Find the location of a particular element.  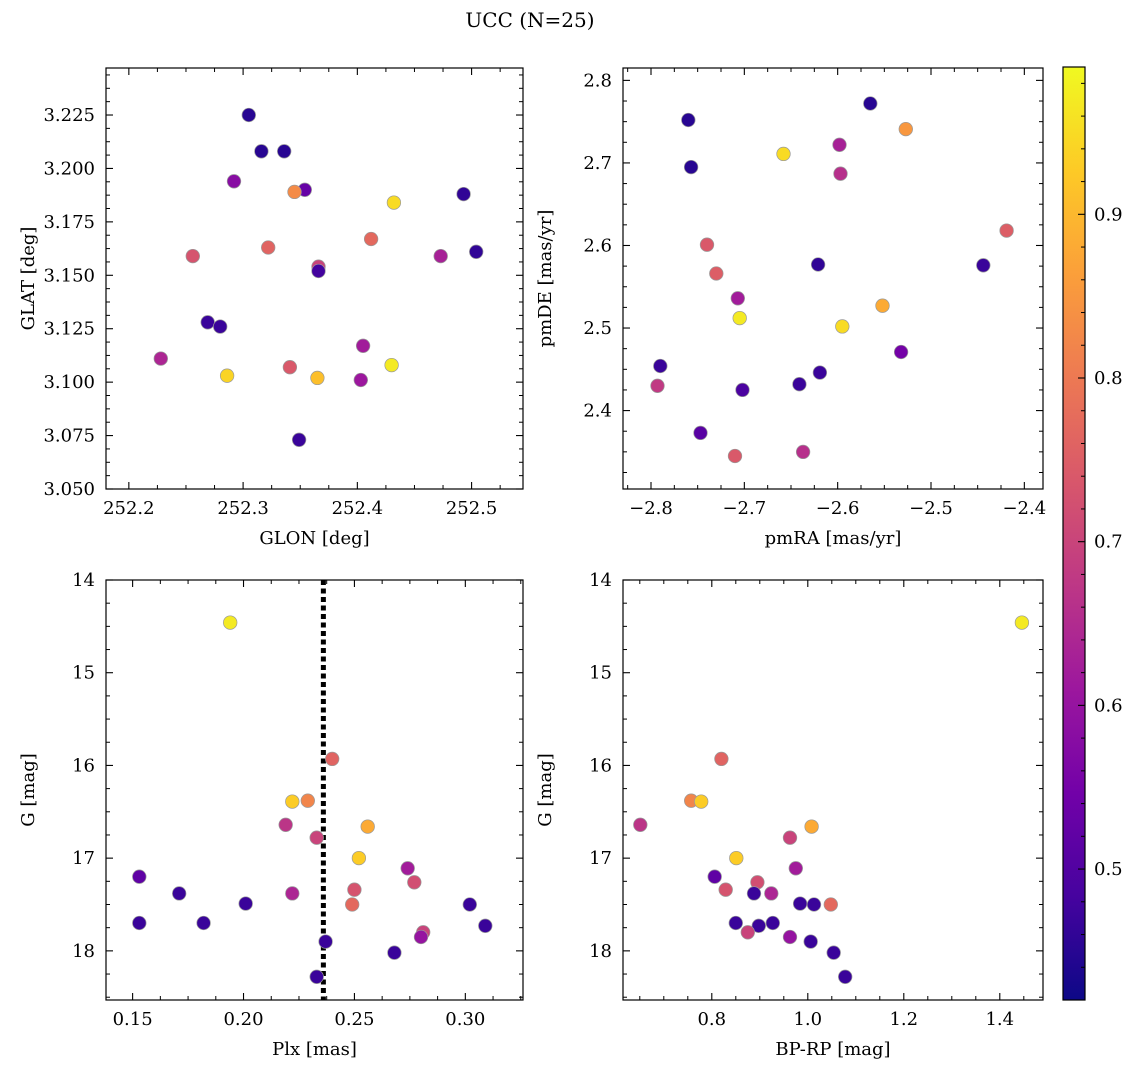

y-axis-label: pmDE [mas/yr] is located at coordinates (545, 279).